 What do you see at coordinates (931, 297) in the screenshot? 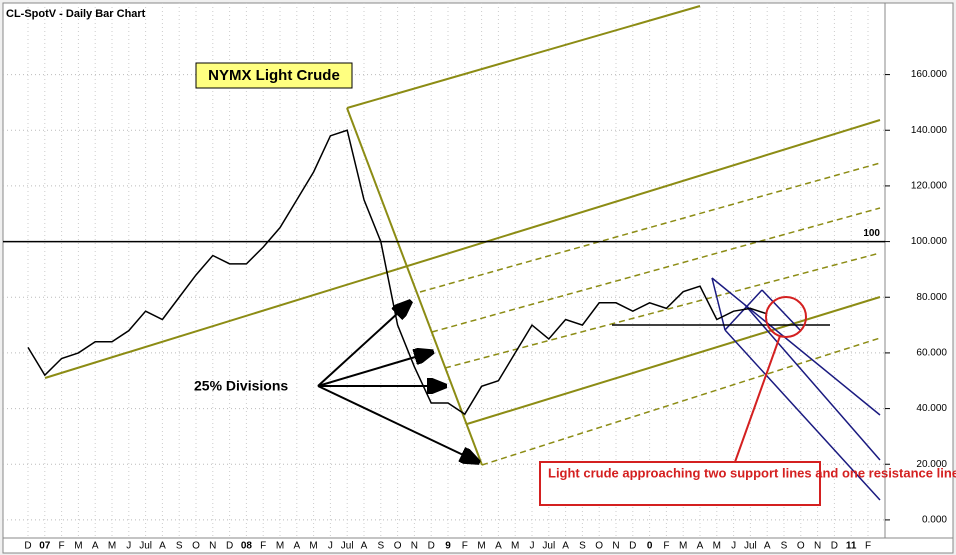
I see `y-tick-label: 80.000` at bounding box center [931, 297].